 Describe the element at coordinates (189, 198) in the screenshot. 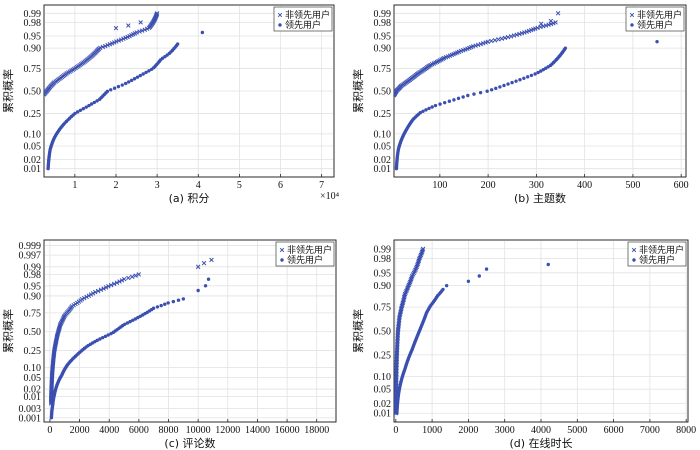

I see `x-axis-label: (a) 积分` at that location.